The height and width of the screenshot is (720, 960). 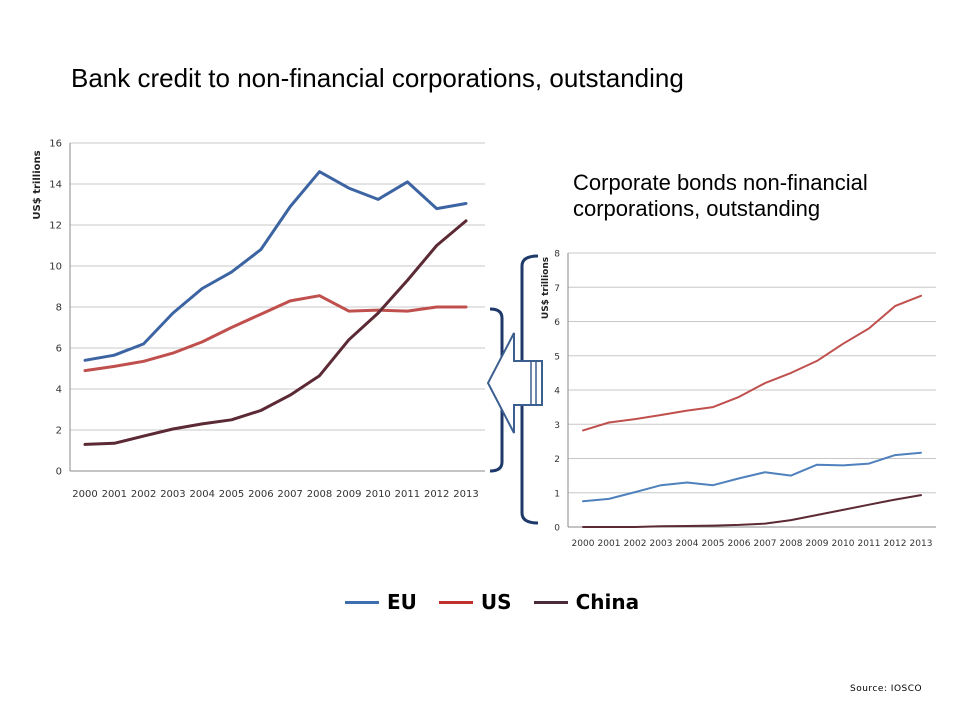 What do you see at coordinates (402, 602) in the screenshot?
I see `legend-label-eu: EU` at bounding box center [402, 602].